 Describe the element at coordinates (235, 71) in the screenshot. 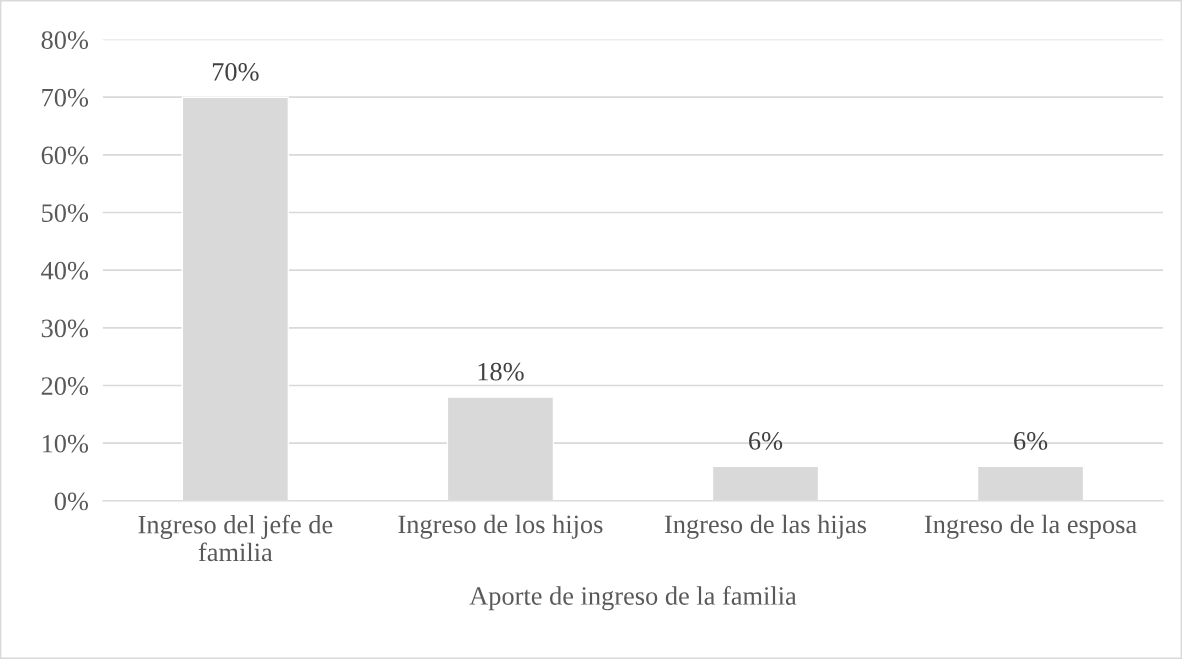

I see `data-label: 70%` at that location.